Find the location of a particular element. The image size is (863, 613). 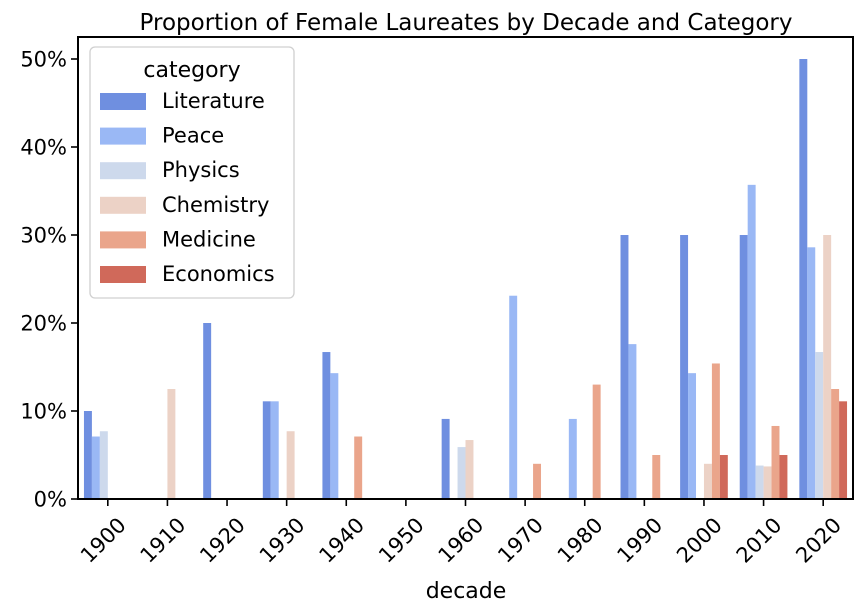

bar-literature-2000 is located at coordinates (684, 367).